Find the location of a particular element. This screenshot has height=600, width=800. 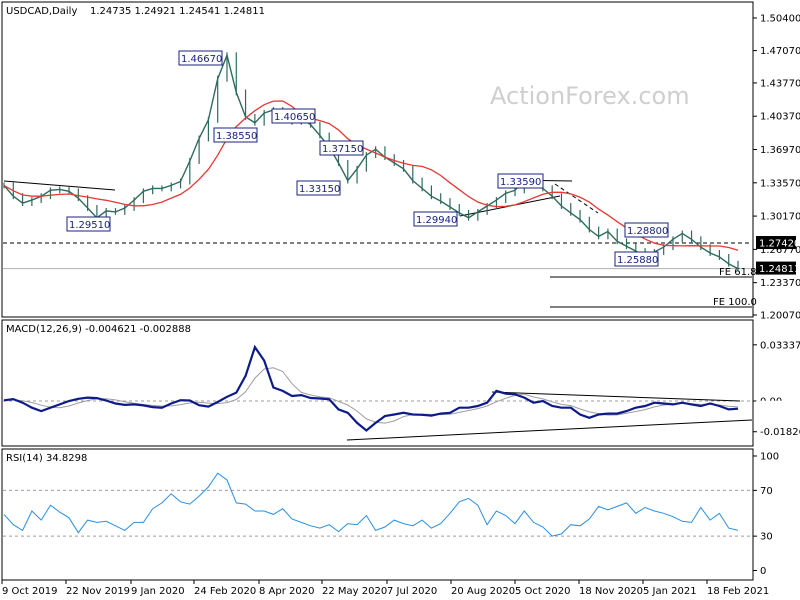

rsi-y-tick-label: 0 is located at coordinates (763, 571).